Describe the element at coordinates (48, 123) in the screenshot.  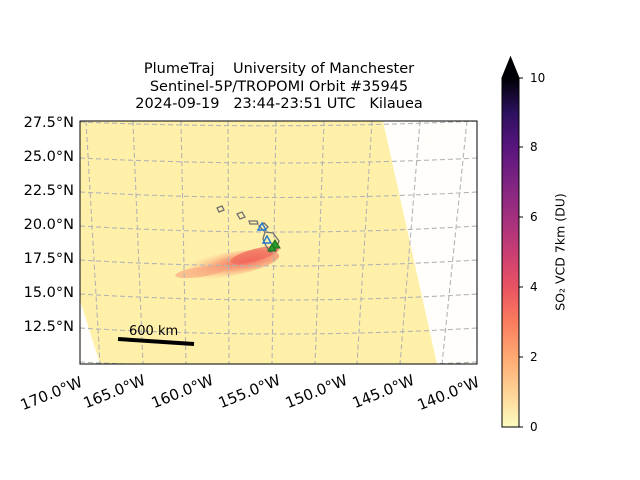
I see `lat-label: 27.5°N` at that location.